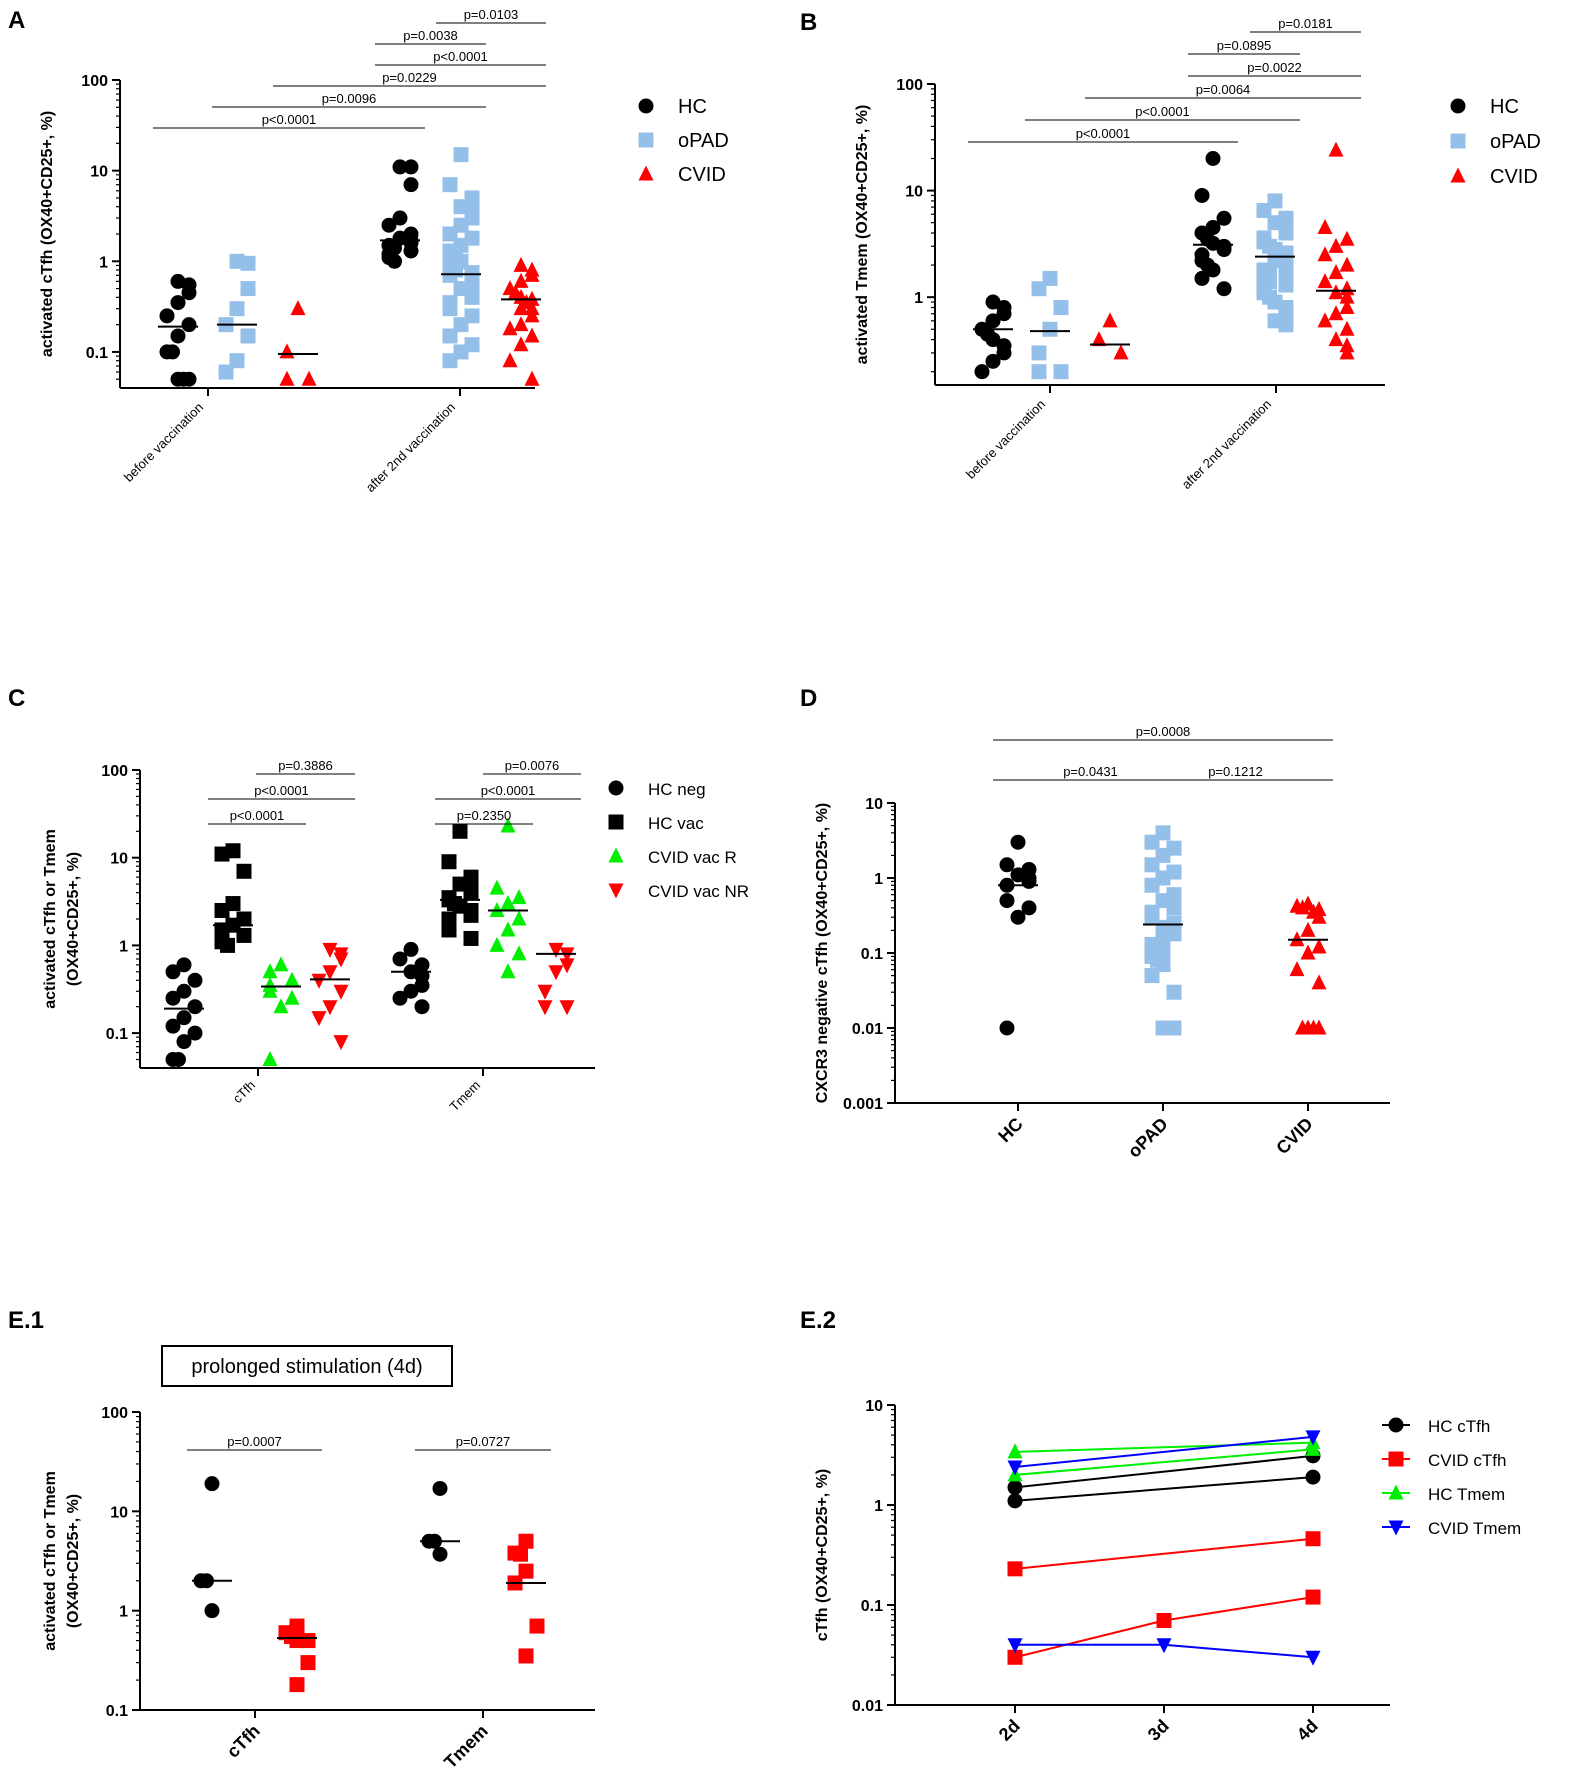 The image size is (1569, 1782). I want to click on y-tick-label: 0.01, so click(867, 1029).